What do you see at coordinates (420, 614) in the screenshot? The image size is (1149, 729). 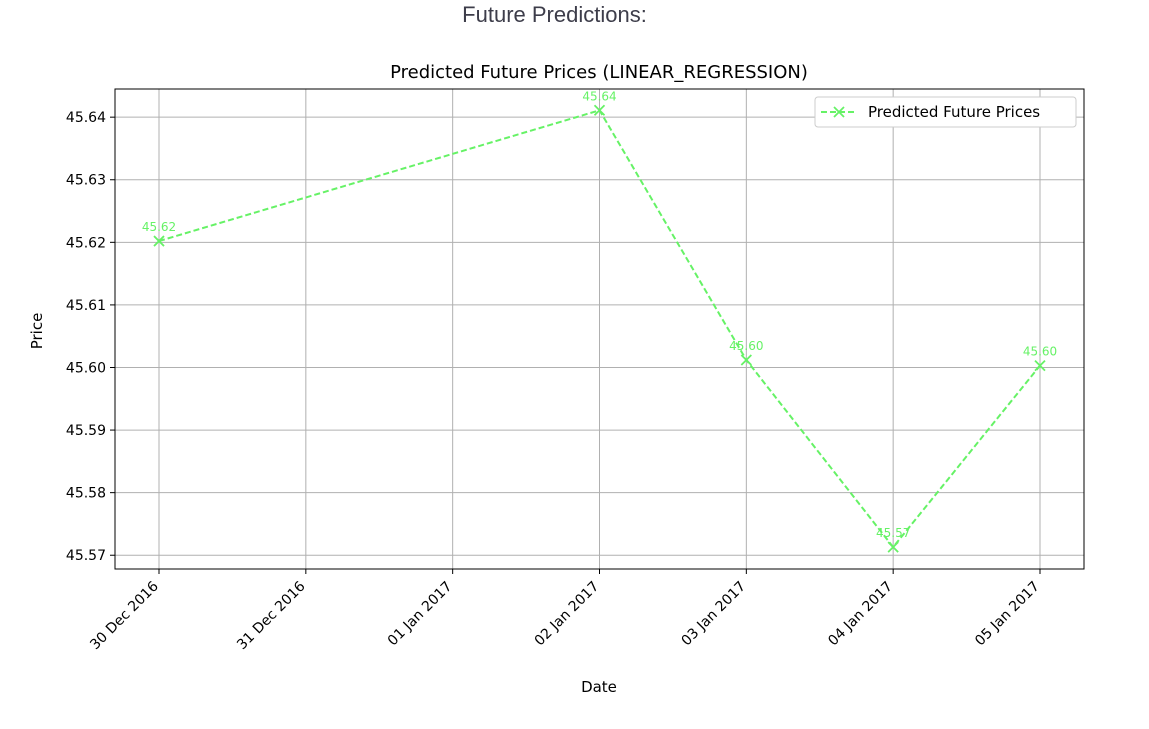 I see `x-tick-label: 01 Jan 2017` at bounding box center [420, 614].